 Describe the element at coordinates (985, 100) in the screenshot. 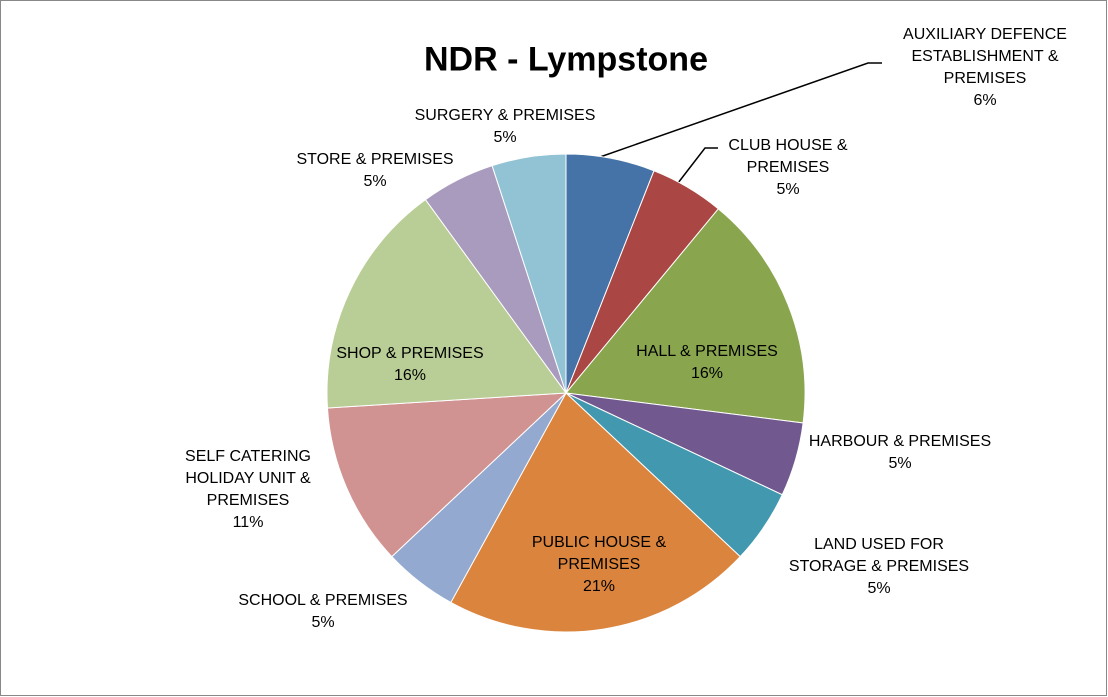

I see `value-label: 6%` at that location.